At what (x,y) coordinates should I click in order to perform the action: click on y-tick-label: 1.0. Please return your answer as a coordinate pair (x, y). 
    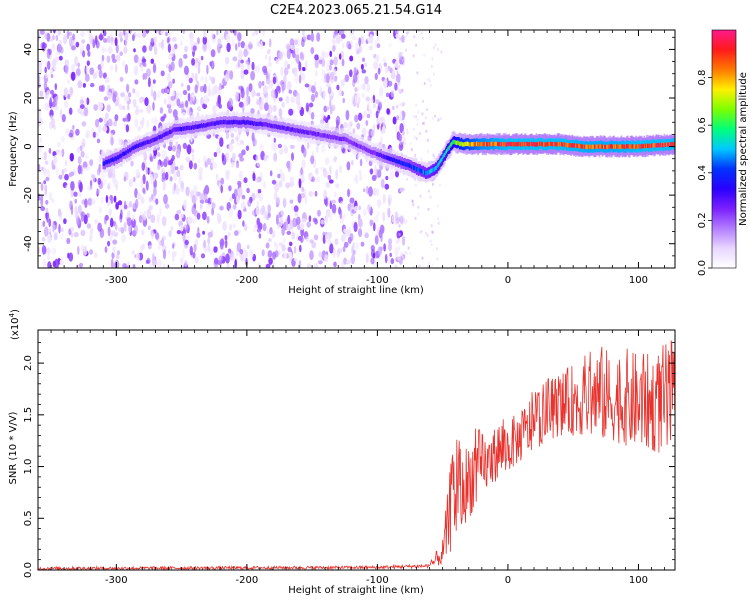
    Looking at the image, I should click on (28, 467).